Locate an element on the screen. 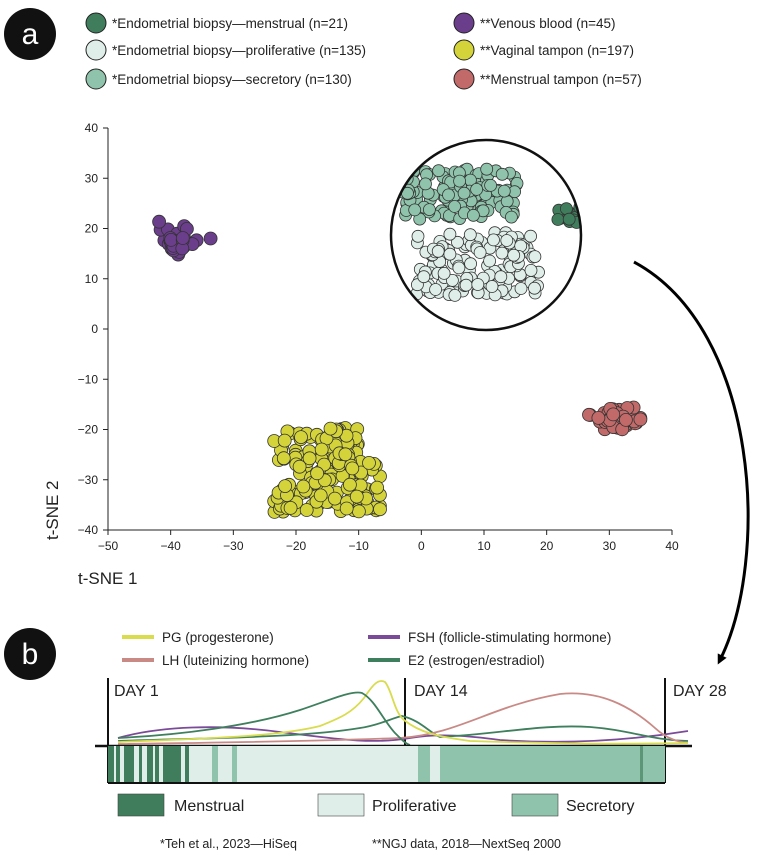  day-28-label: DAY 28 is located at coordinates (700, 691).